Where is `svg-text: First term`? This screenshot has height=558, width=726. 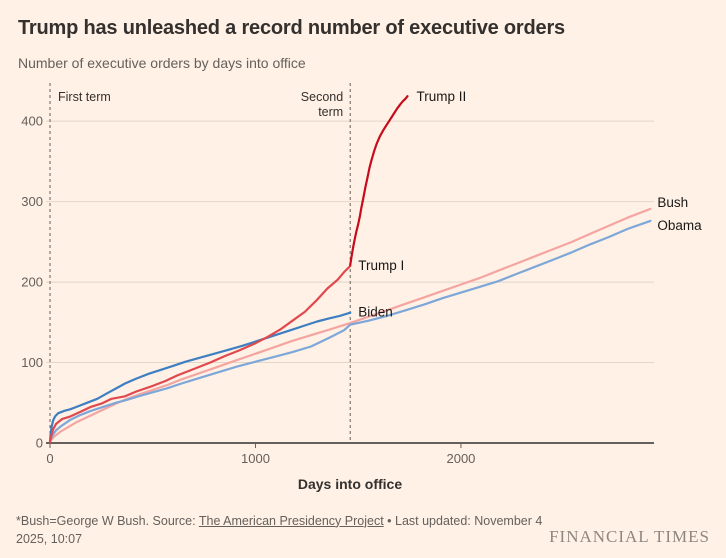
svg-text: First term is located at coordinates (84, 97).